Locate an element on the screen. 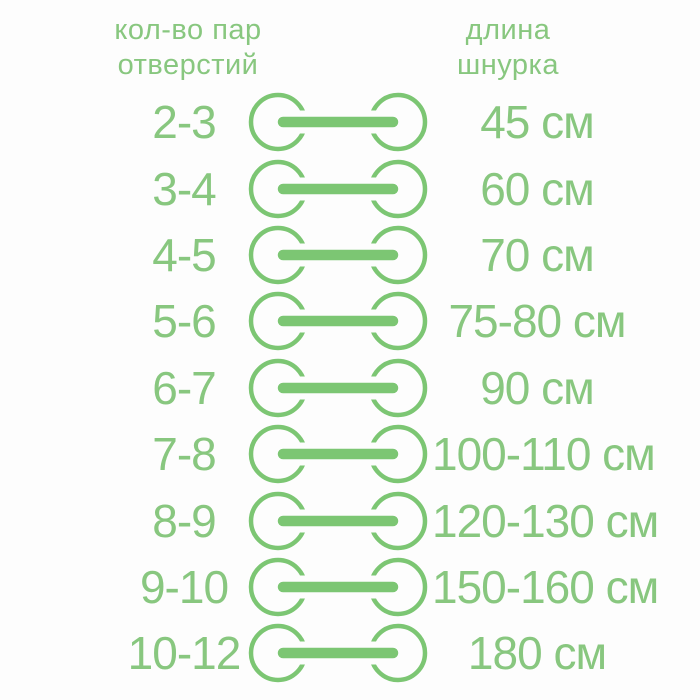 The height and width of the screenshot is (700, 700). column-header-lace-length-line1: длина is located at coordinates (508, 30).